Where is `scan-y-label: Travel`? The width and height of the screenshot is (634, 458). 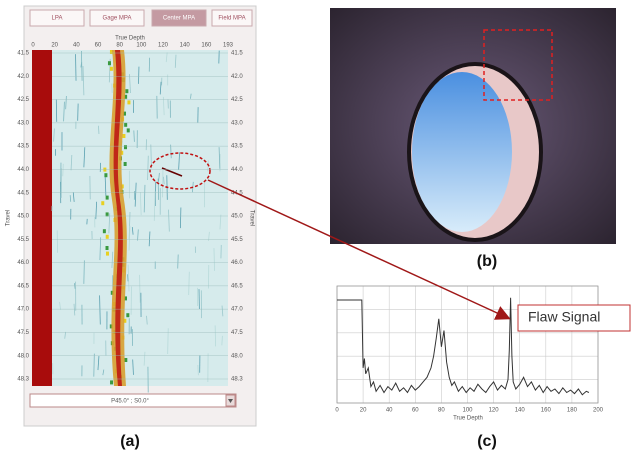
scan-y-label: Travel is located at coordinates (251, 218).